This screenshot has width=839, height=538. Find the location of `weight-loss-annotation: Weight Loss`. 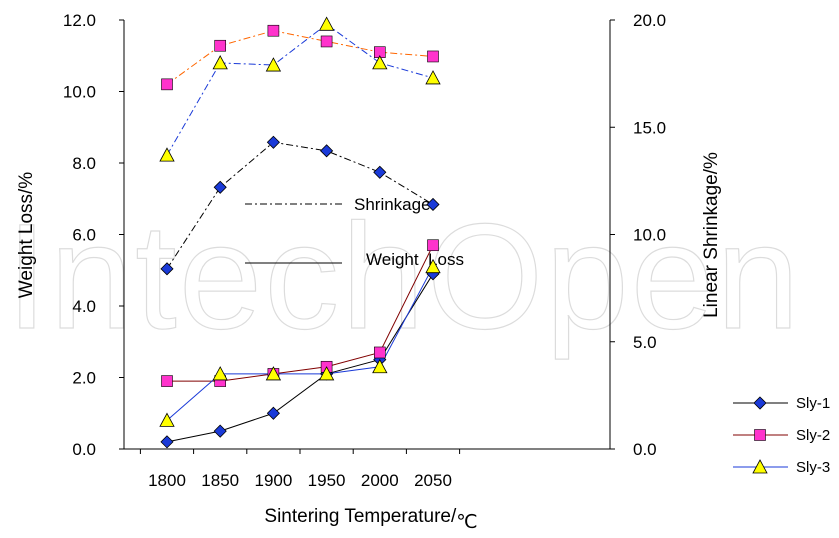

weight-loss-annotation: Weight Loss is located at coordinates (415, 259).